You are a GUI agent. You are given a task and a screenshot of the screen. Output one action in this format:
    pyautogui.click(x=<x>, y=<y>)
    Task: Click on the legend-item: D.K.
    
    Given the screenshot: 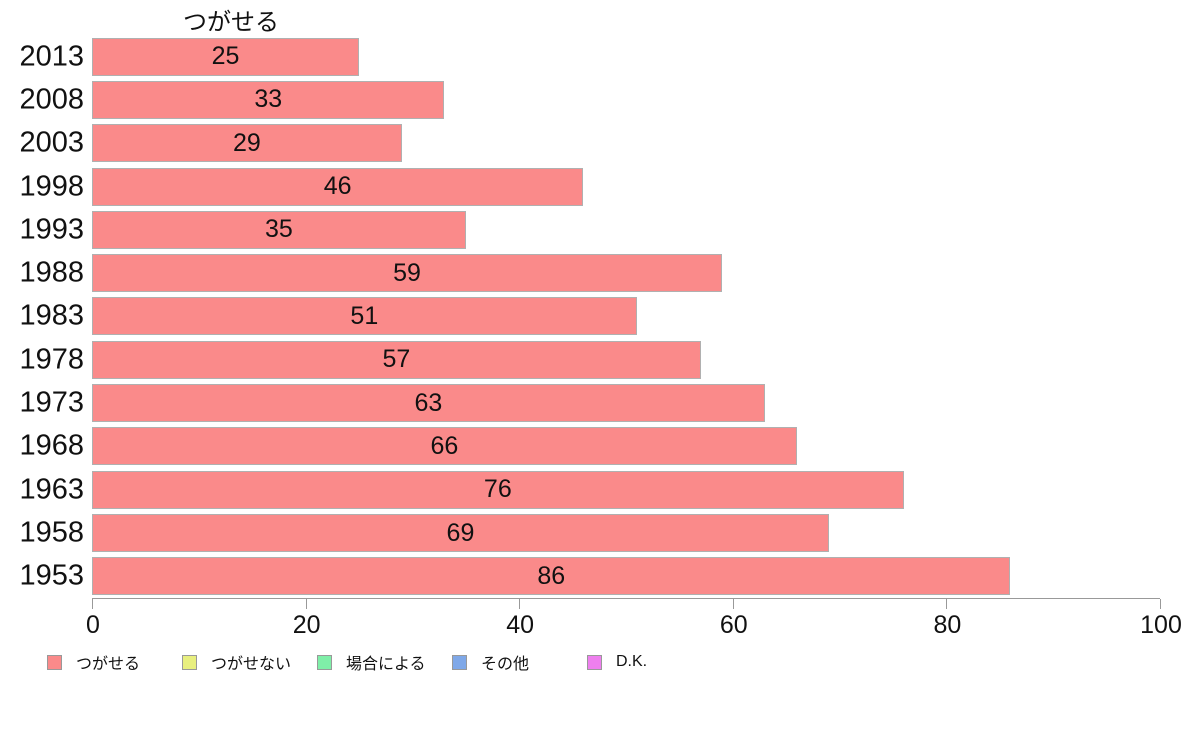 What is the action you would take?
    pyautogui.click(x=617, y=662)
    